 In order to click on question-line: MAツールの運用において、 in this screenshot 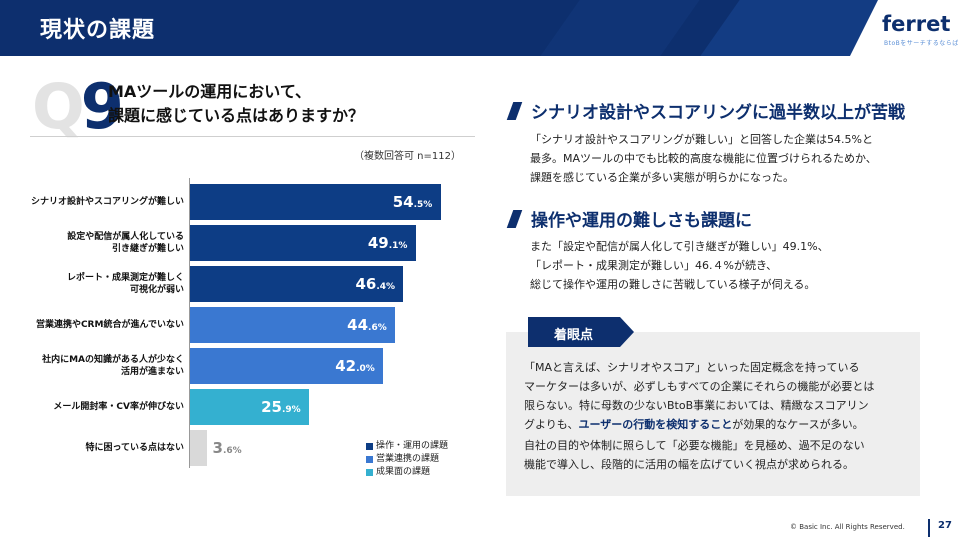, I will do `click(210, 91)`.